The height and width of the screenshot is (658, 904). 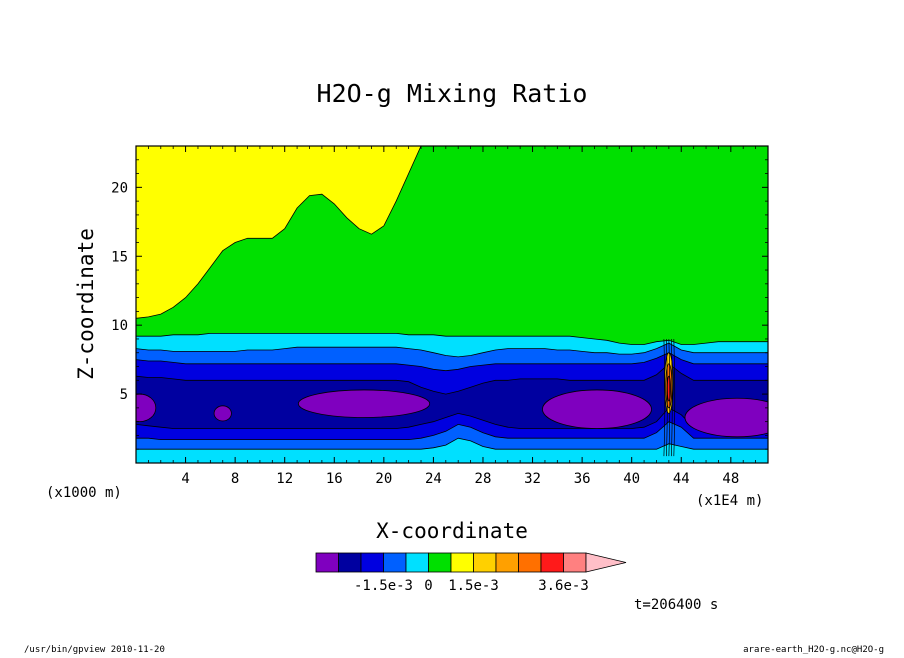 I want to click on x-tick-label: 36, so click(x=582, y=479).